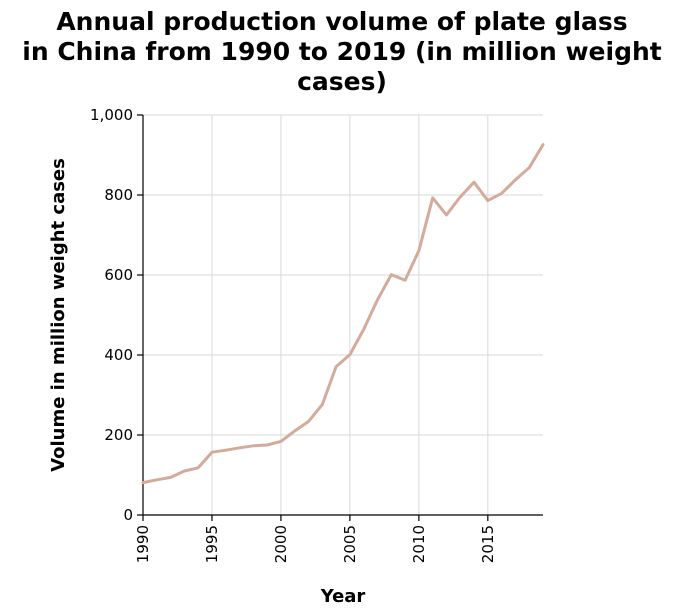 This screenshot has height=616, width=684. What do you see at coordinates (111, 115) in the screenshot?
I see `y-tick-label: 1,000` at bounding box center [111, 115].